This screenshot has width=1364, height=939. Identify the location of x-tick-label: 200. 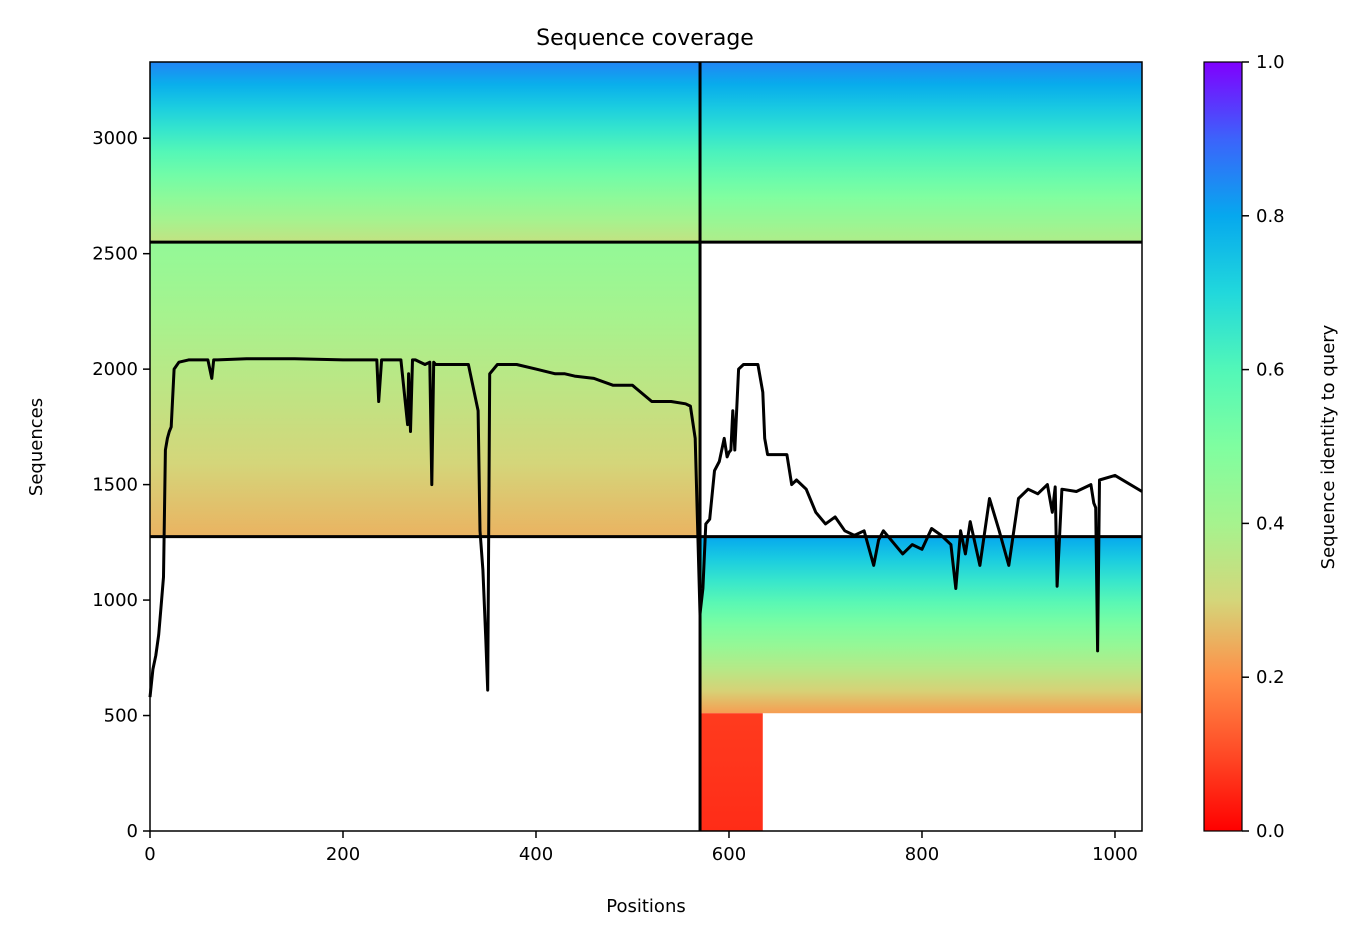
(343, 854).